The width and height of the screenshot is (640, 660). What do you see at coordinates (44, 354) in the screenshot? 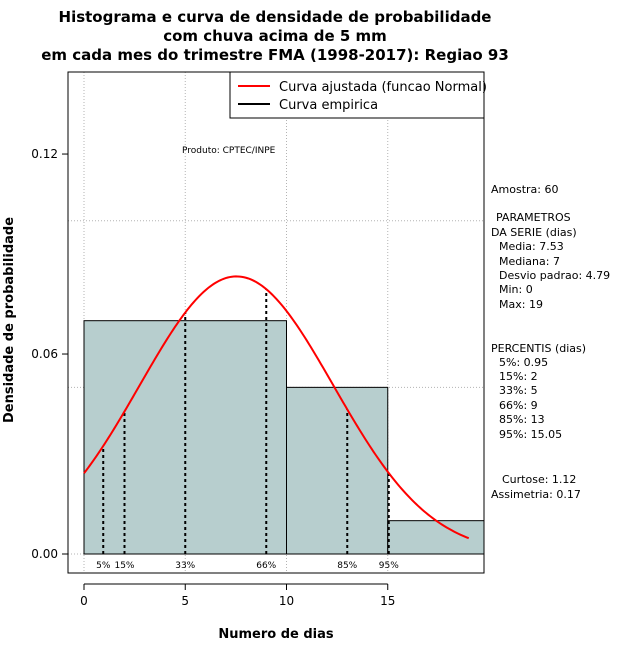
I see `y-tick-label: 0.06` at bounding box center [44, 354].